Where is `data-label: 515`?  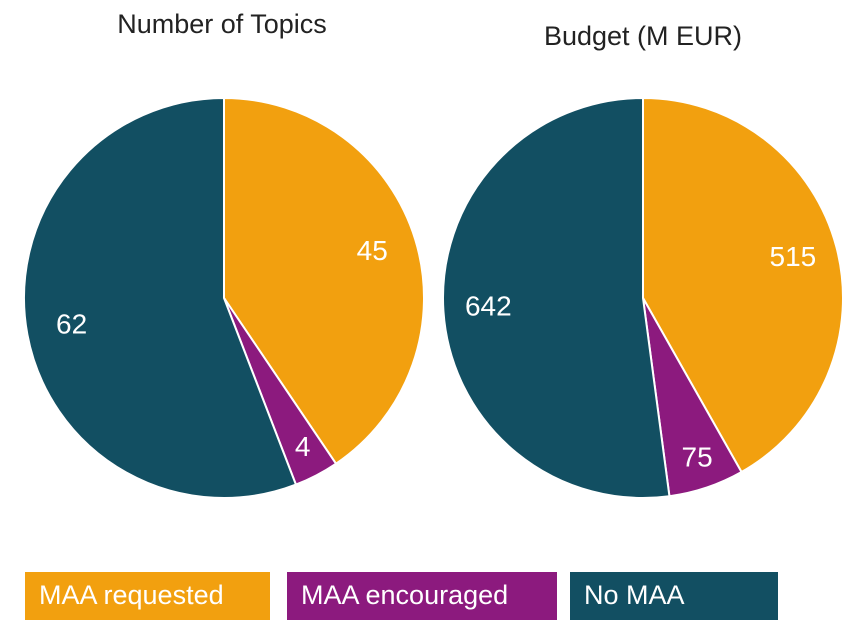 data-label: 515 is located at coordinates (793, 256).